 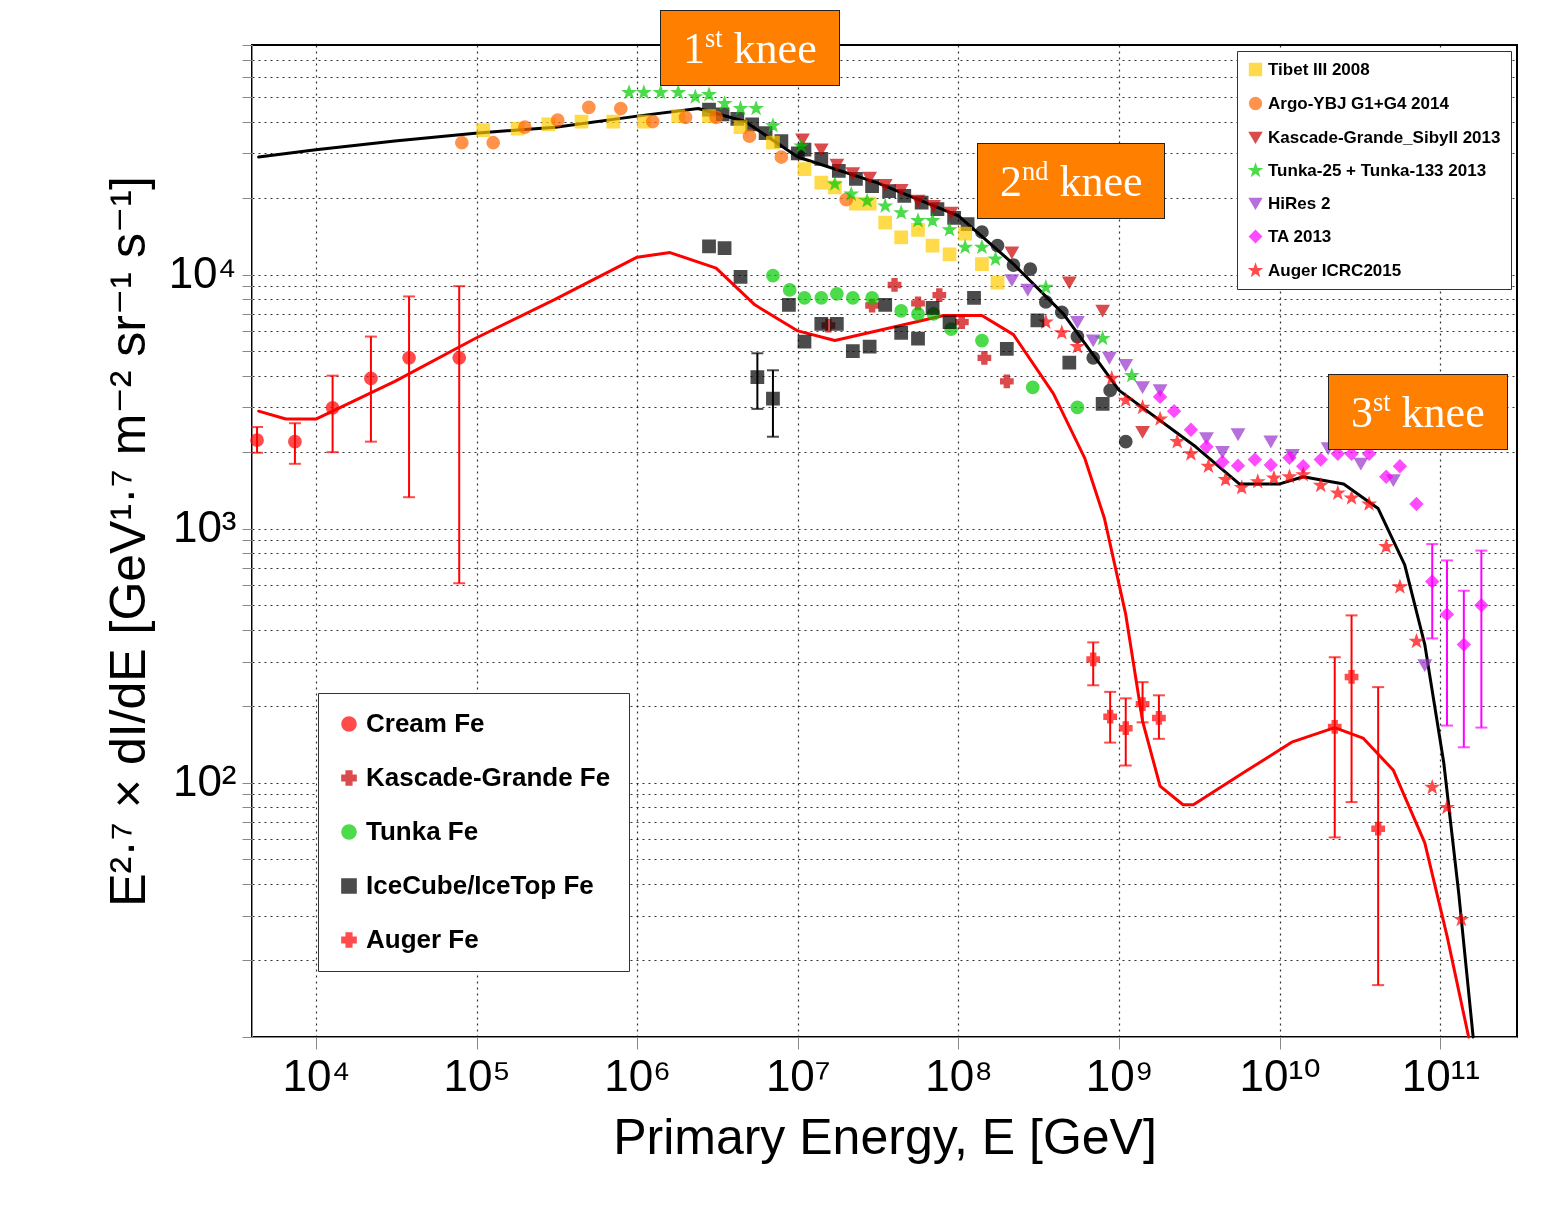 What do you see at coordinates (1071, 181) in the screenshot?
I see `annotation: 2$^{nd}$ knee` at bounding box center [1071, 181].